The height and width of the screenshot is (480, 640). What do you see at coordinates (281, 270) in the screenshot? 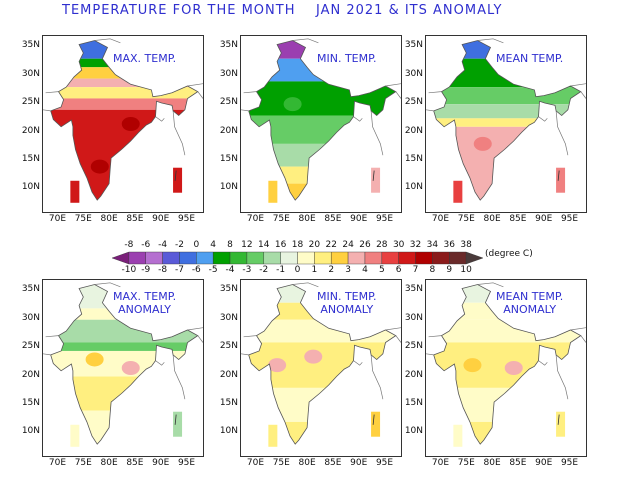
I see `colorbar-bottom-label: -1` at bounding box center [281, 270].